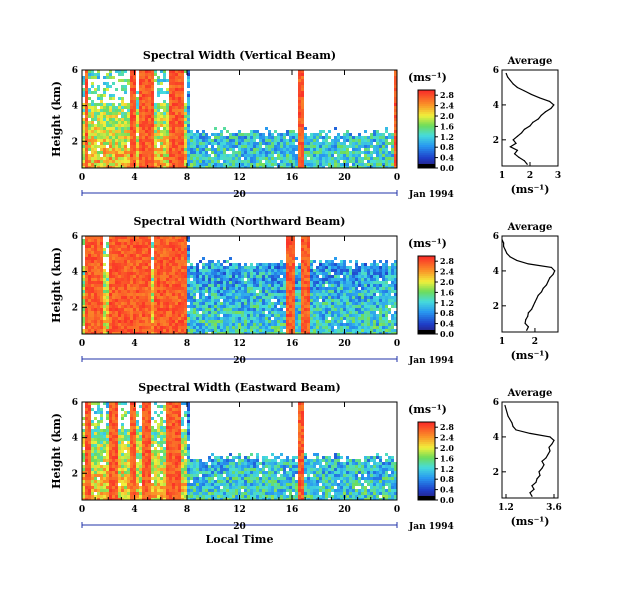  I want to click on colorbar-tick-label: 1.2, so click(447, 303).